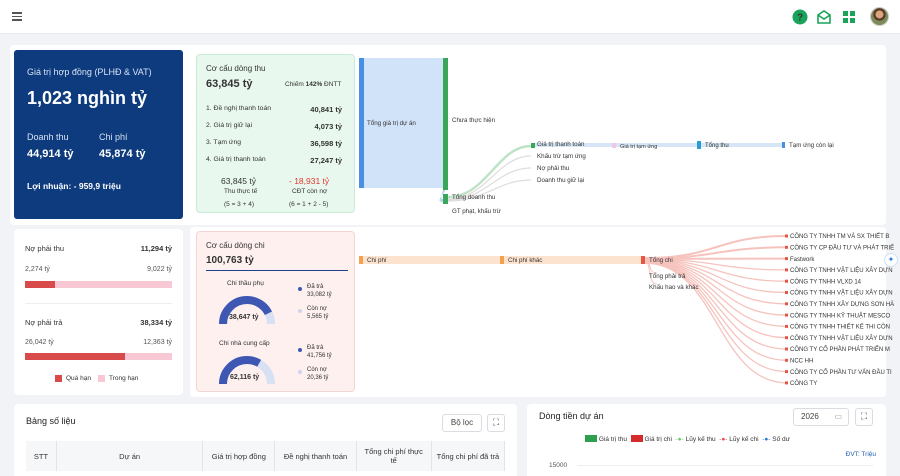 The height and width of the screenshot is (476, 900). Describe the element at coordinates (48, 137) in the screenshot. I see `revenue-label: Doanh thu` at that location.